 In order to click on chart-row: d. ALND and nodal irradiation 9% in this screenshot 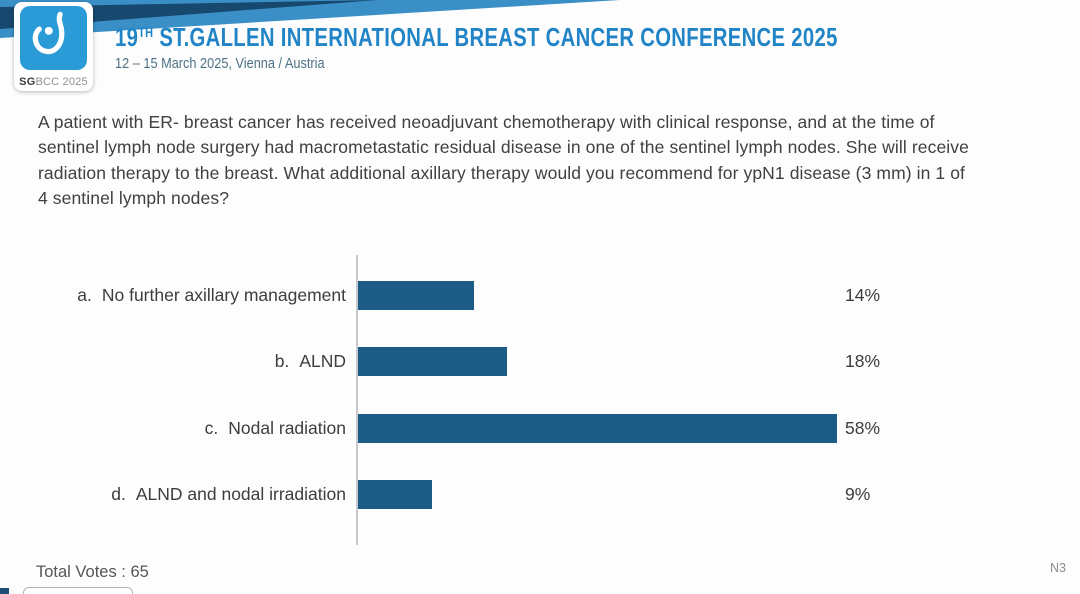, I will do `click(540, 494)`.